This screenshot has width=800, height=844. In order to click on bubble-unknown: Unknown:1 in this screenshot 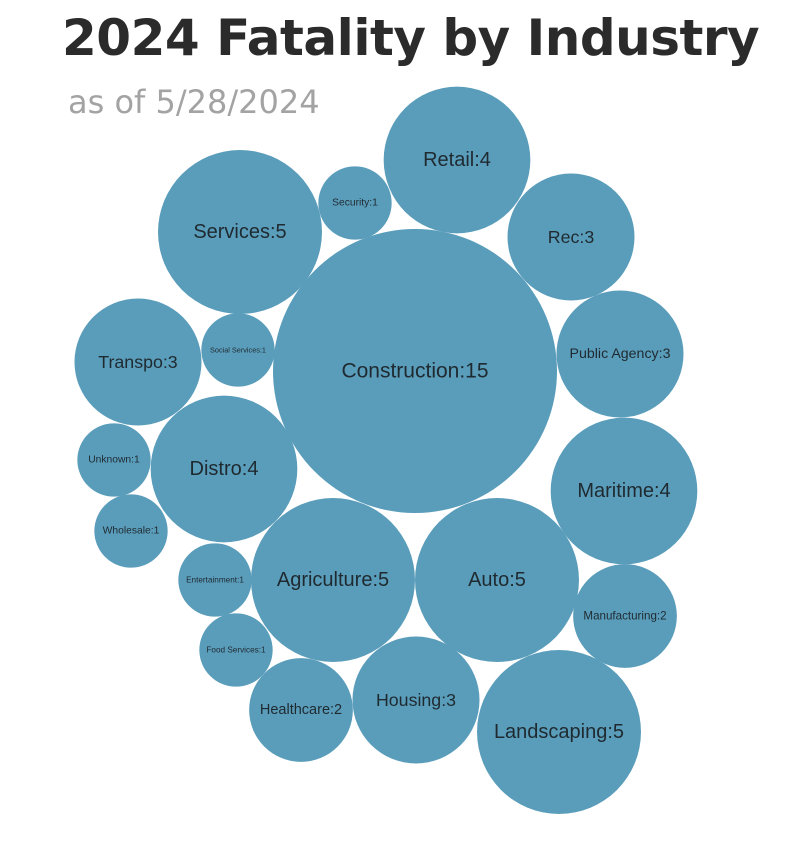, I will do `click(114, 460)`.